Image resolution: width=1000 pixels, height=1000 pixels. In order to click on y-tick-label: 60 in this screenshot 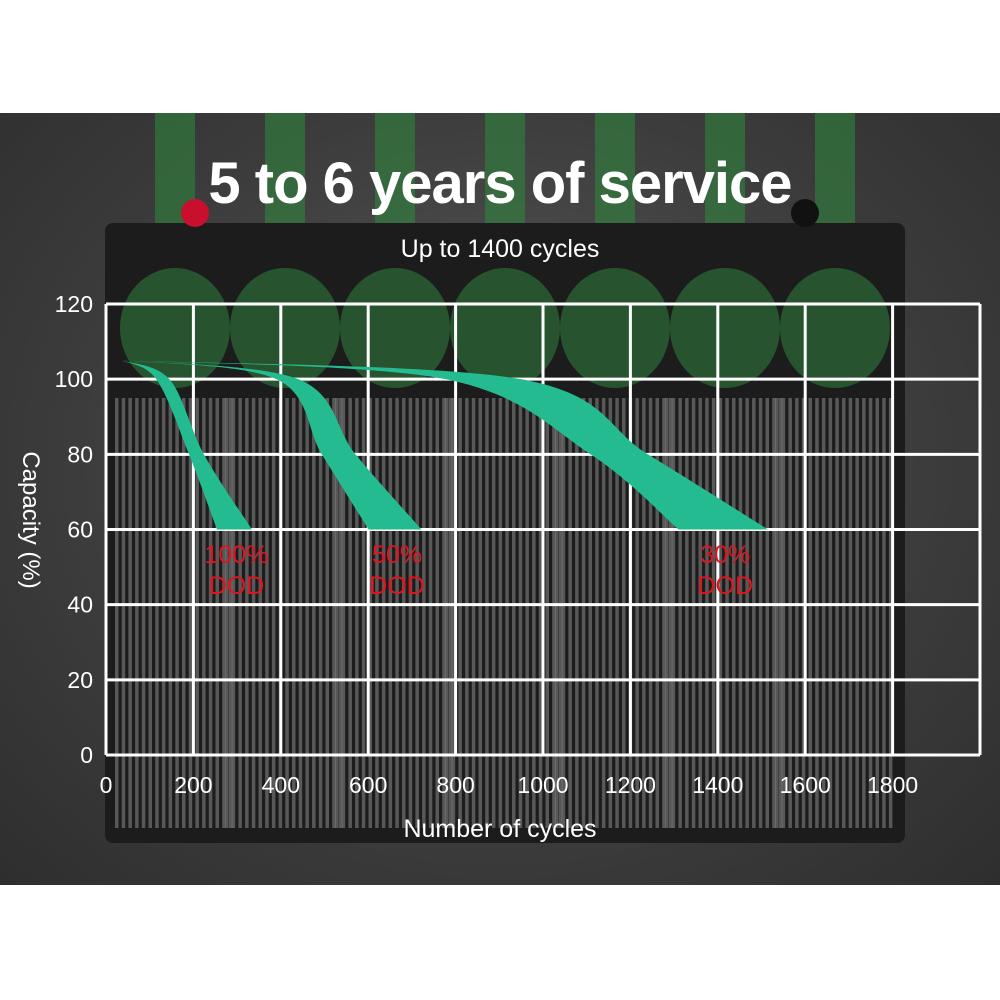, I will do `click(80, 530)`.